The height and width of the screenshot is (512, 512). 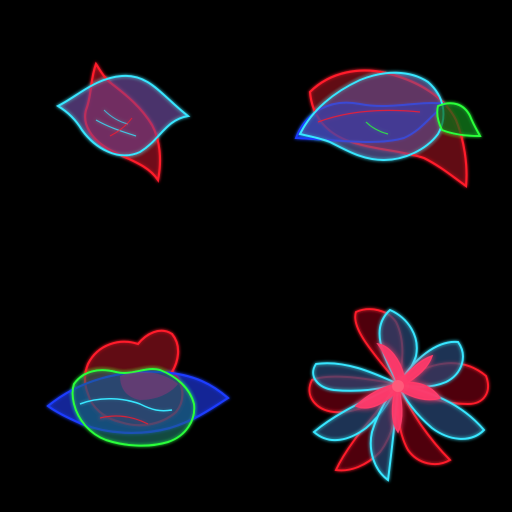 What do you see at coordinates (369, 116) in the screenshot?
I see `inner-vein-a` at bounding box center [369, 116].